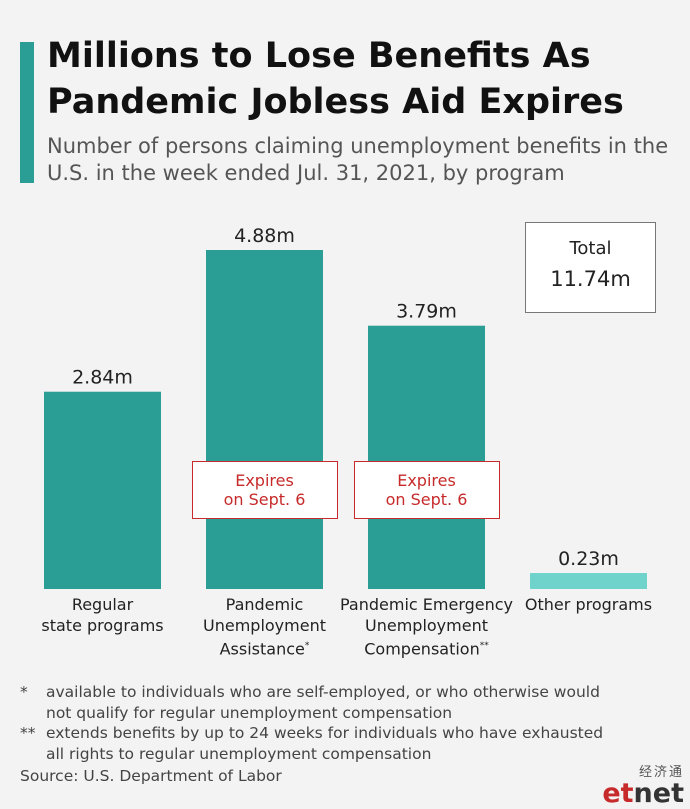  What do you see at coordinates (484, 646) in the screenshot?
I see `footnote-marker: **` at bounding box center [484, 646].